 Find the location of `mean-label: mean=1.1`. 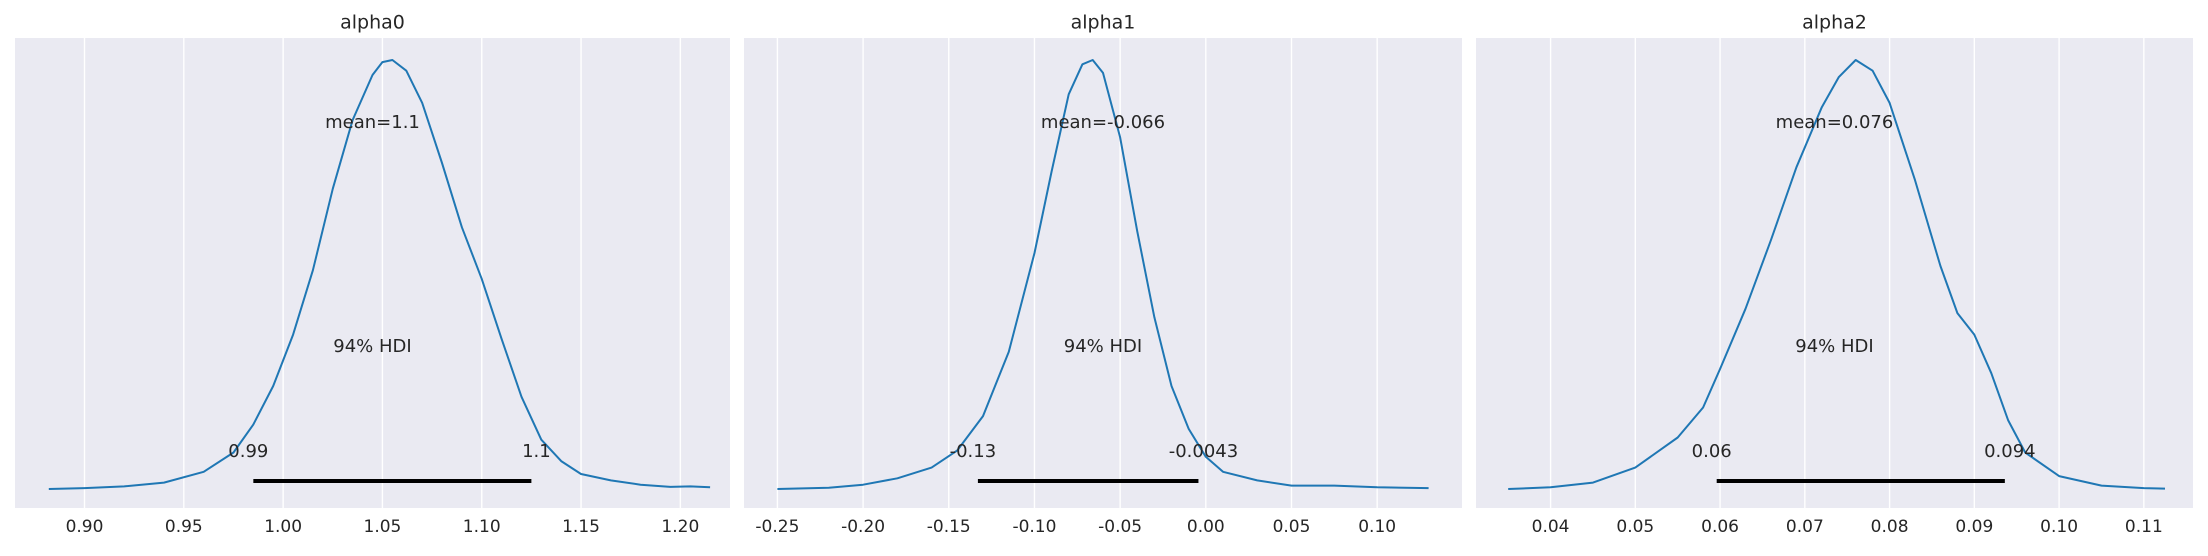

mean-label: mean=1.1 is located at coordinates (372, 122).